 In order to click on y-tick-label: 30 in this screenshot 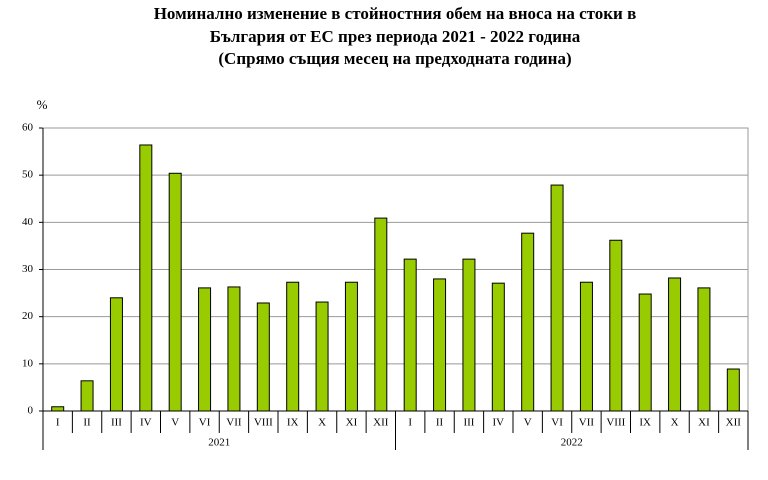, I will do `click(28, 269)`.